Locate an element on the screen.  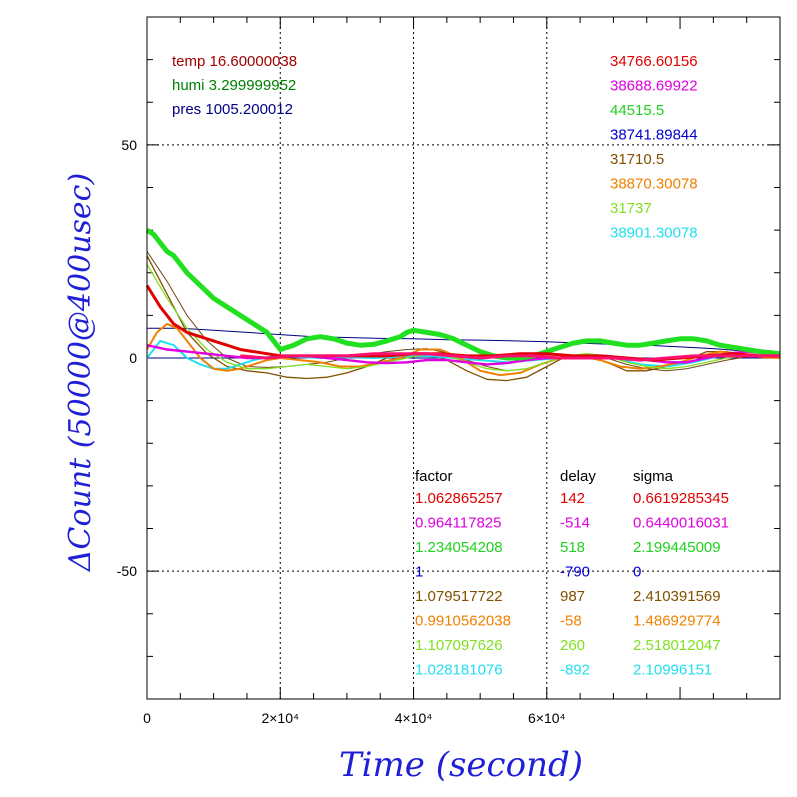
table-cell: 1.107097626 is located at coordinates (459, 645).